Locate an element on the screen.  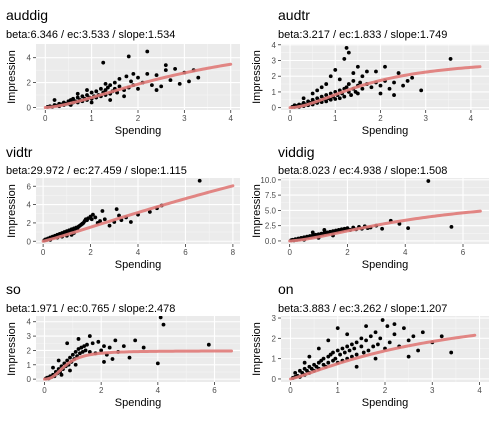
x-tick-label: 4 is located at coordinates (158, 390).